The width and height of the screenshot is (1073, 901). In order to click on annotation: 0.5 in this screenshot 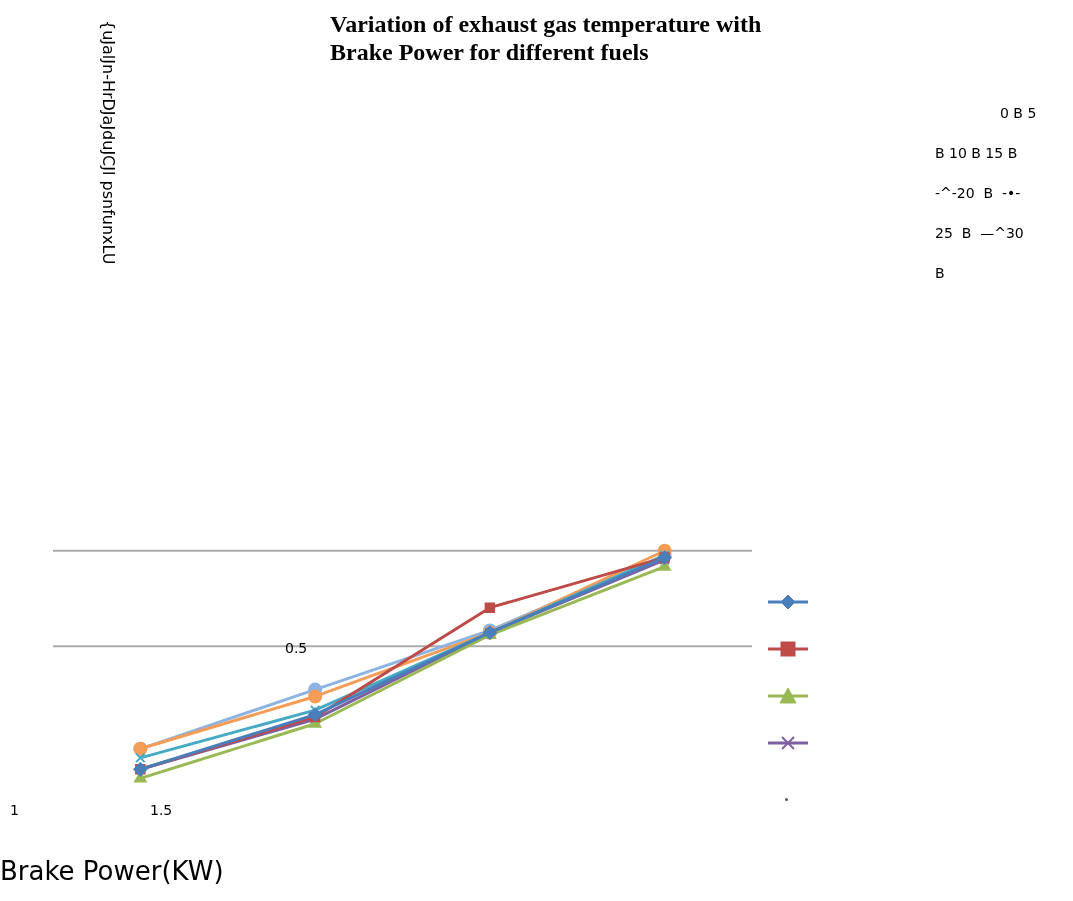, I will do `click(296, 648)`.